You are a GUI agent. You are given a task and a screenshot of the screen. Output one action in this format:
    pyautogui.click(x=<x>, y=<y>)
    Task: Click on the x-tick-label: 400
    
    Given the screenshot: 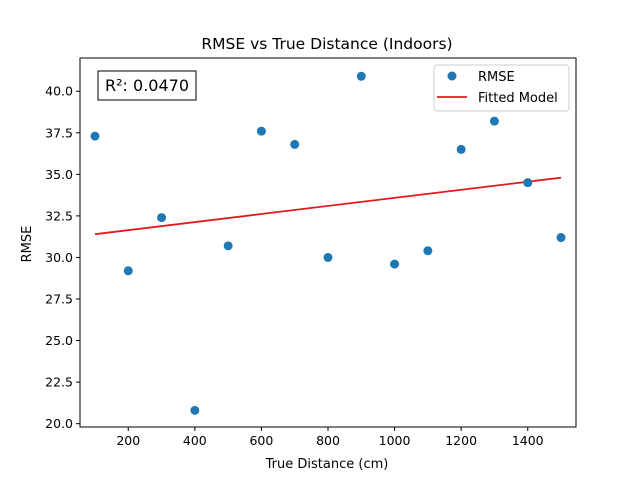 What is the action you would take?
    pyautogui.click(x=195, y=440)
    